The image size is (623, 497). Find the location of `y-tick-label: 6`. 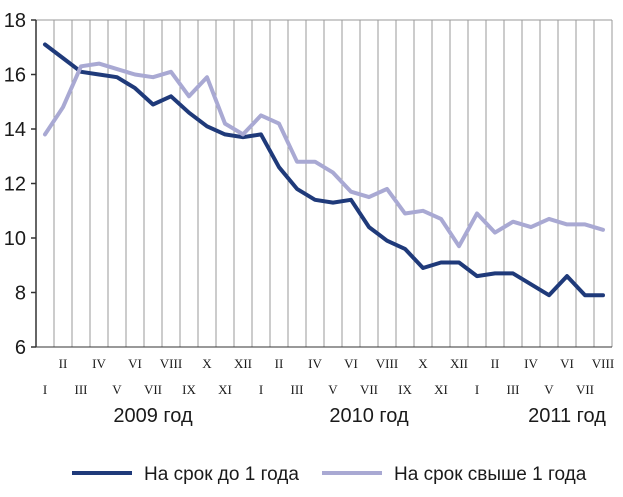

y-tick-label: 6 is located at coordinates (20, 348).